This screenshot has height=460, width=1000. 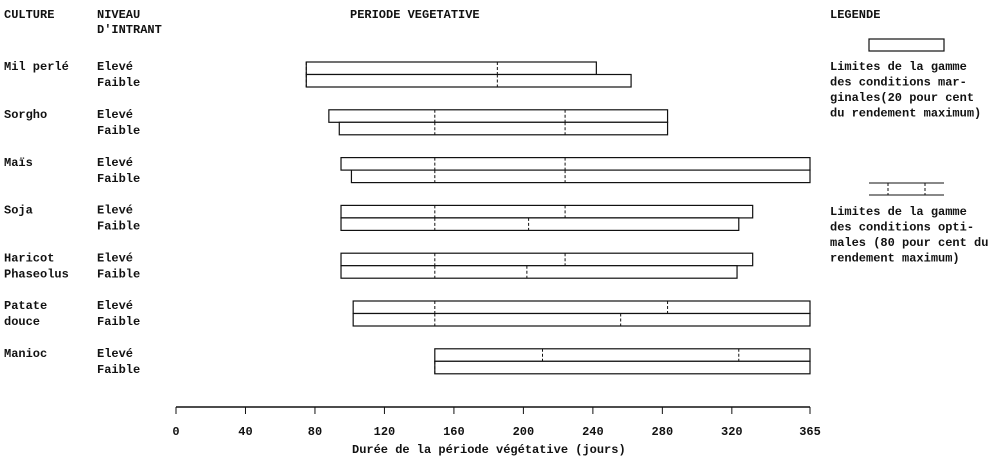 I want to click on legend-text: males (80 pour cent du, so click(x=909, y=243).